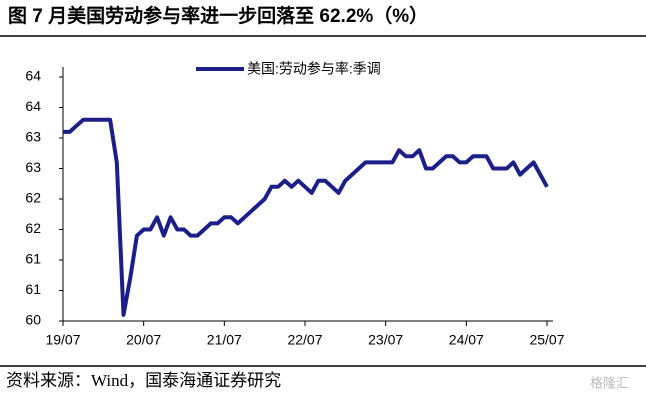 This screenshot has width=646, height=402. I want to click on x-tick-label: 23/07, so click(385, 340).